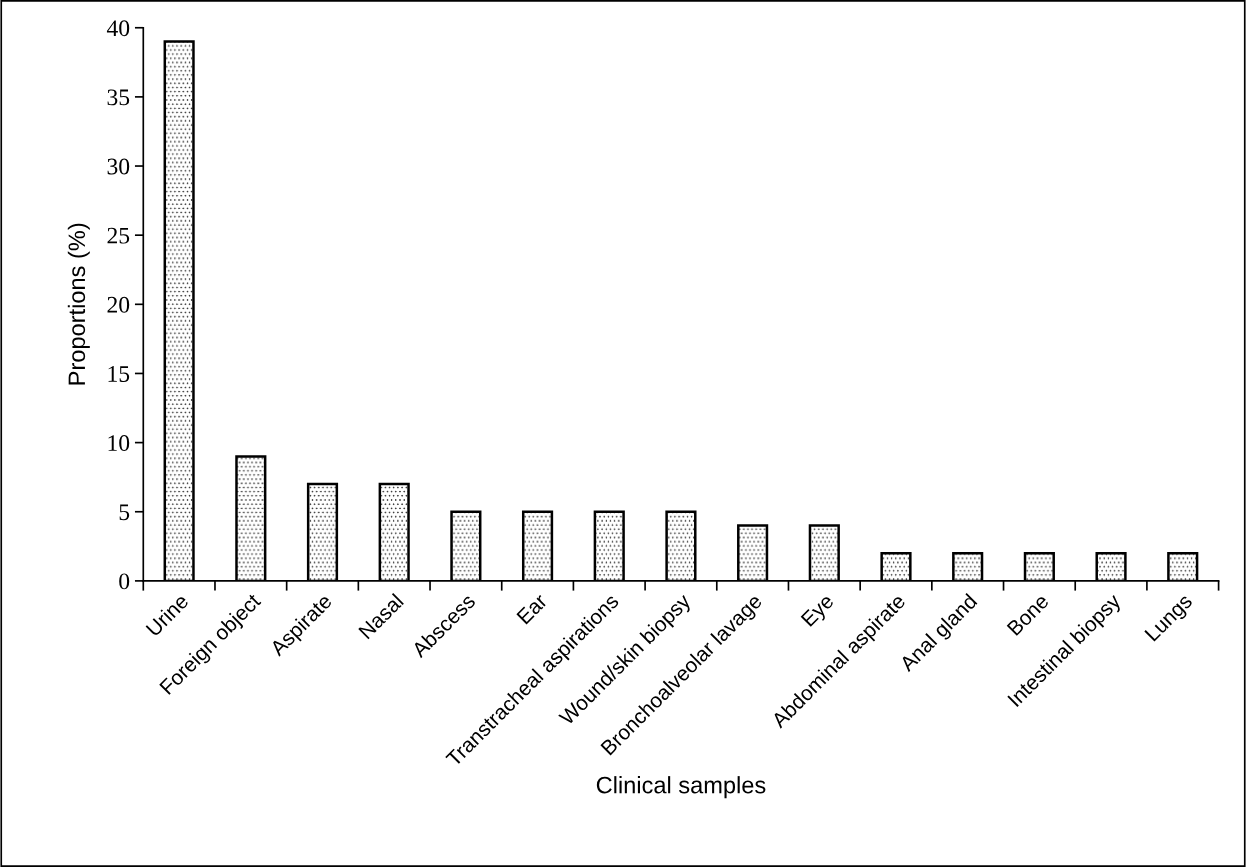 The height and width of the screenshot is (867, 1246). I want to click on y-tick-label: 10, so click(119, 443).